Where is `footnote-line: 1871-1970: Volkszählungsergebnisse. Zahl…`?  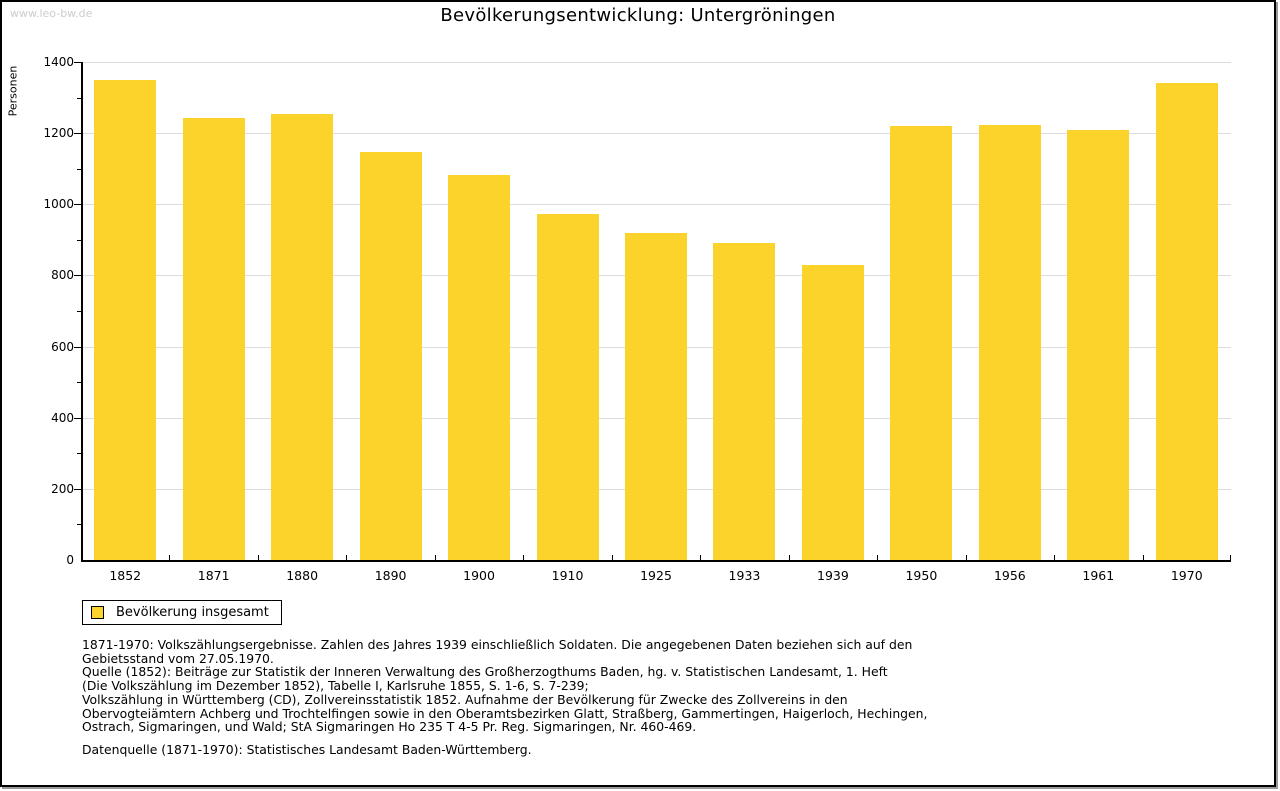 footnote-line: 1871-1970: Volkszählungsergebnisse. Zahl… is located at coordinates (497, 644).